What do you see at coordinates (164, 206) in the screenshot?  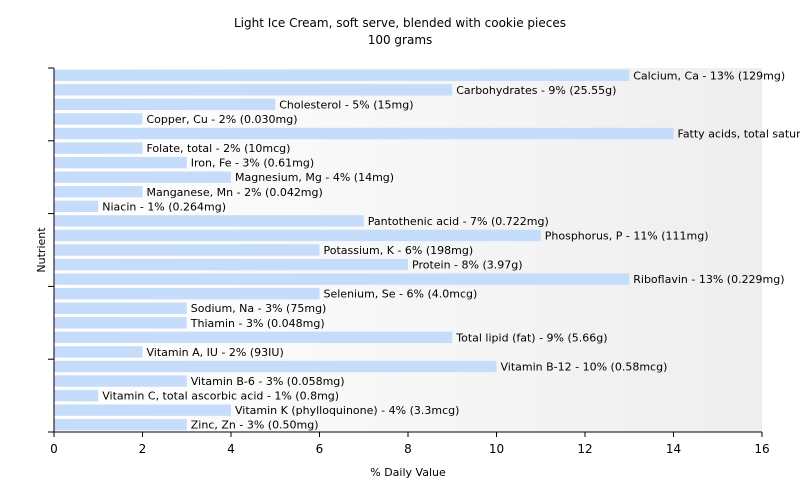 I see `bar-label: Niacin - 1% (0.264mg)` at bounding box center [164, 206].